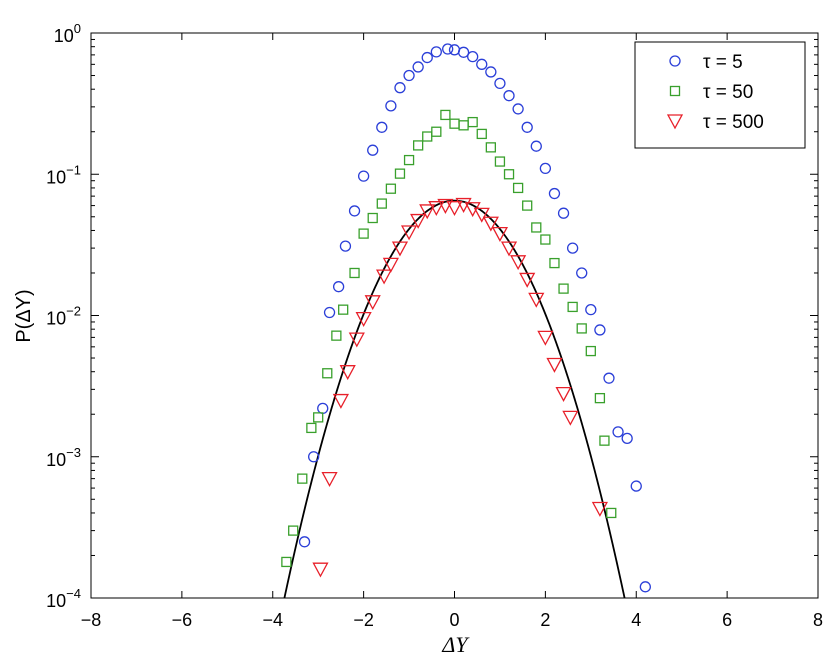 This screenshot has height=661, width=830. I want to click on y-tick-label: 10⁰, so click(67, 33).